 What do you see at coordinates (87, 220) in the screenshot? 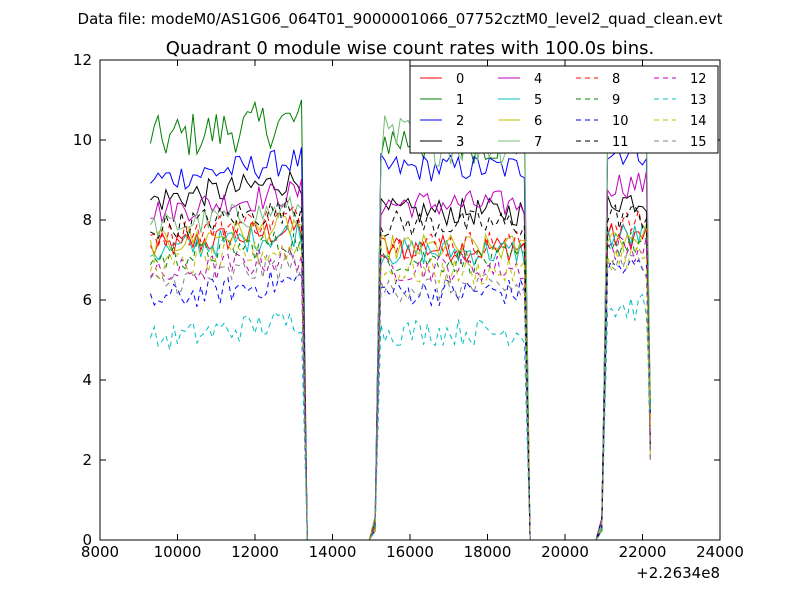
I see `y-tick-label: 8` at bounding box center [87, 220].